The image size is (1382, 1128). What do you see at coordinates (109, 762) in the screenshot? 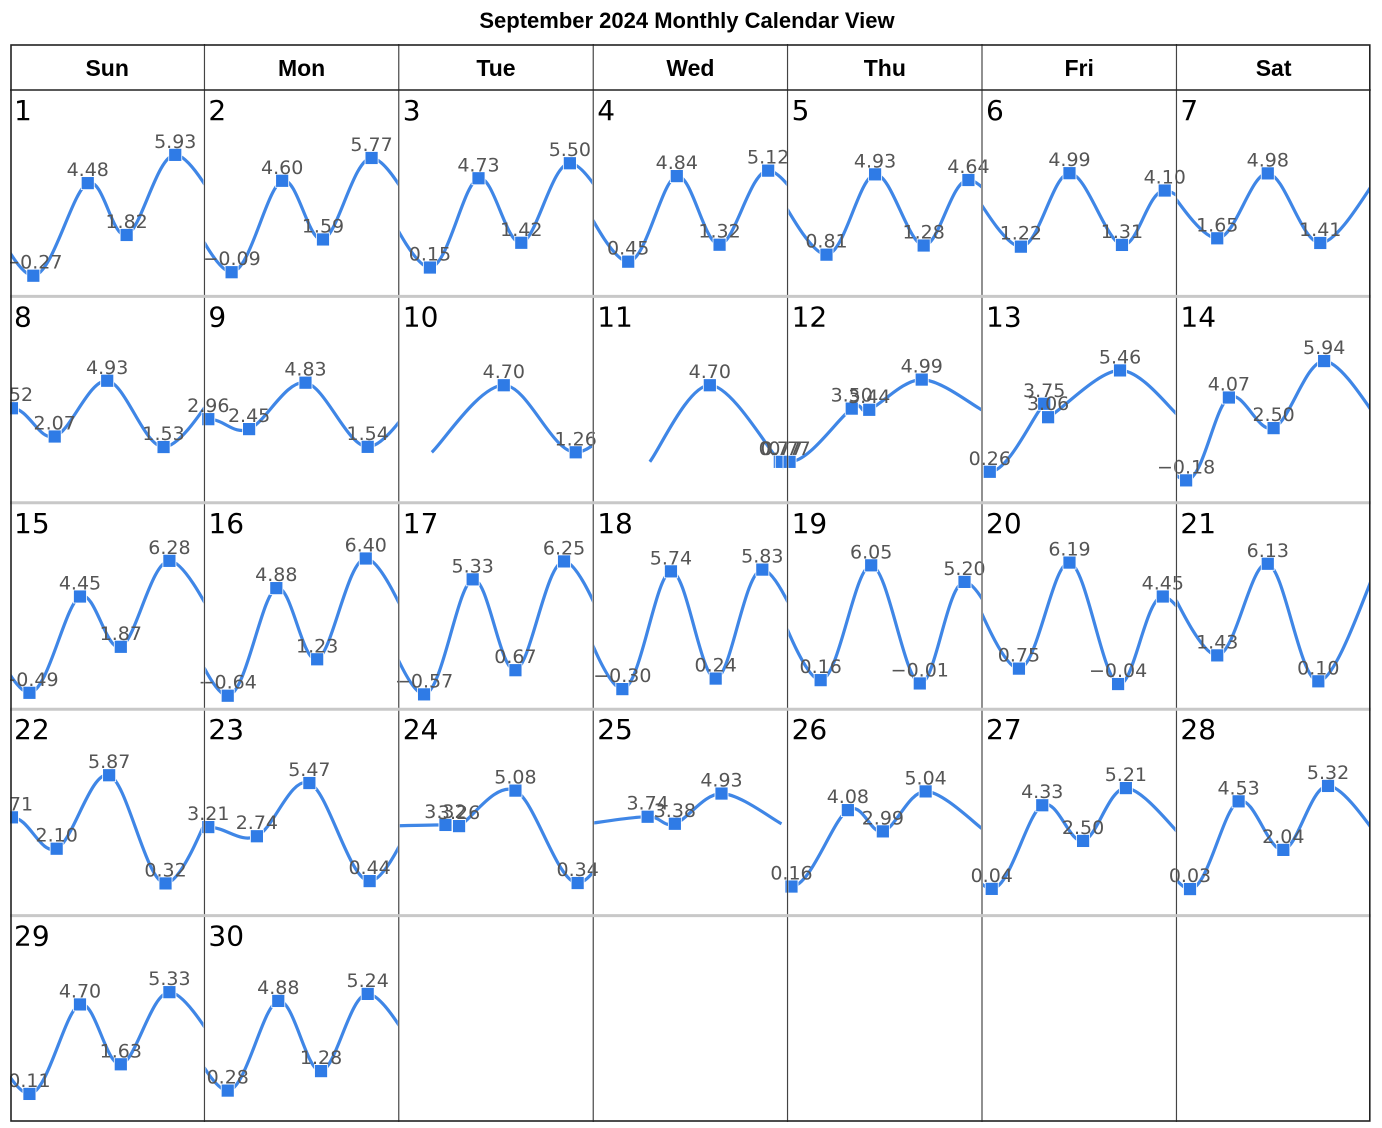
I see `tide-point-label: 5.87` at bounding box center [109, 762].